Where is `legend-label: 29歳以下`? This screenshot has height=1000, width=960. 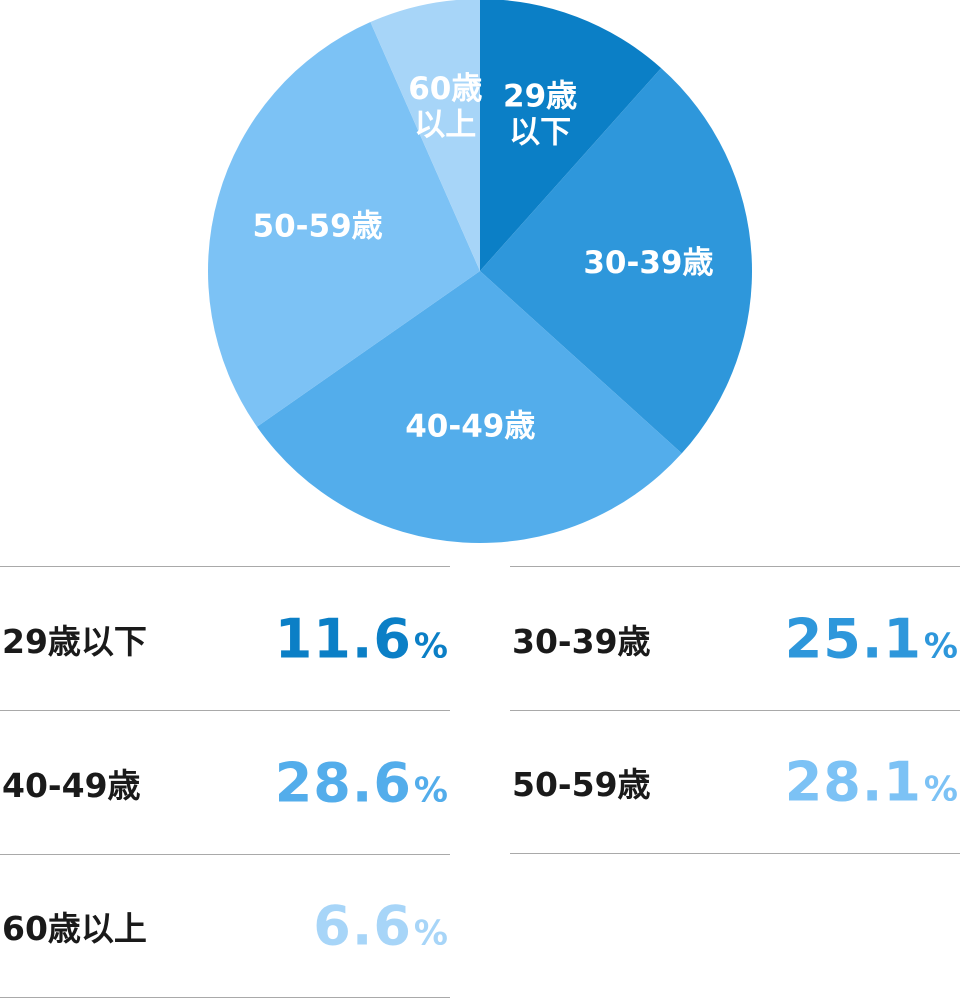 legend-label: 29歳以下 is located at coordinates (74, 641).